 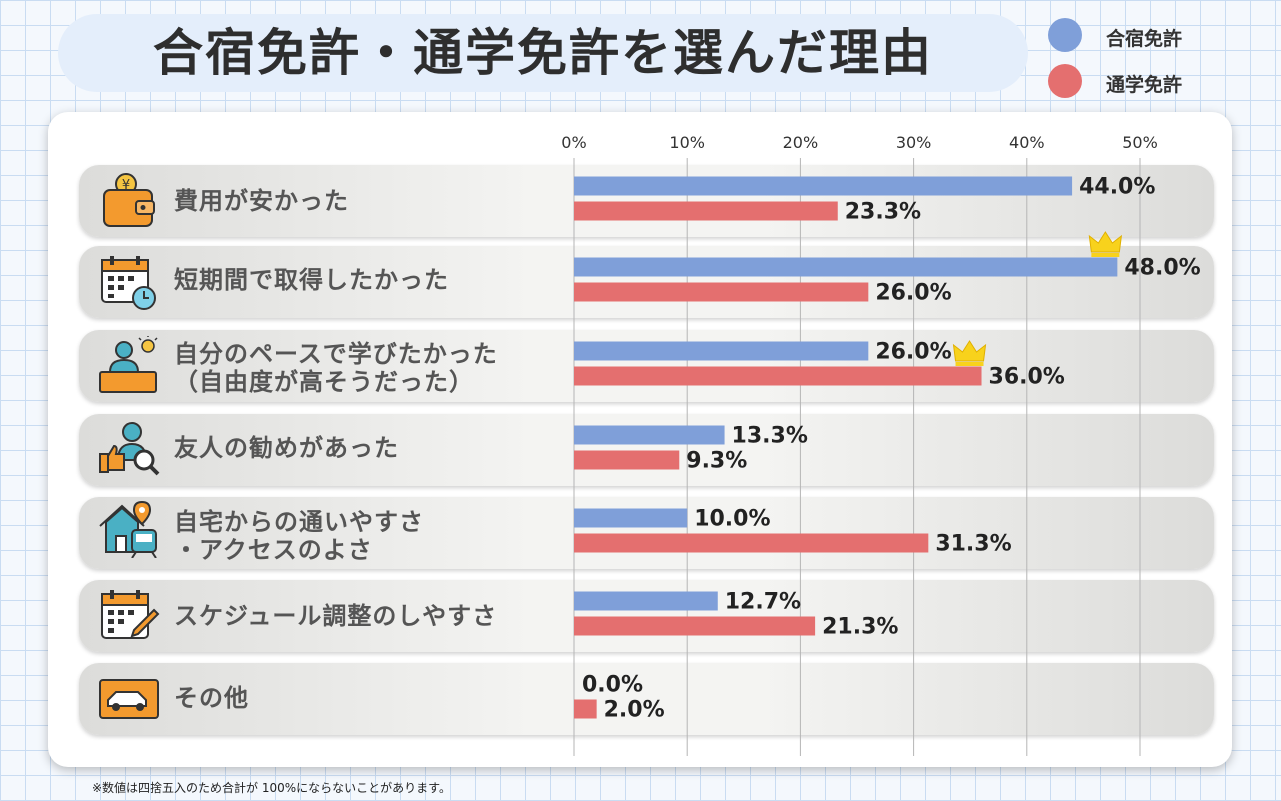 I want to click on legend-swatch-gasshuku, so click(x=1065, y=35).